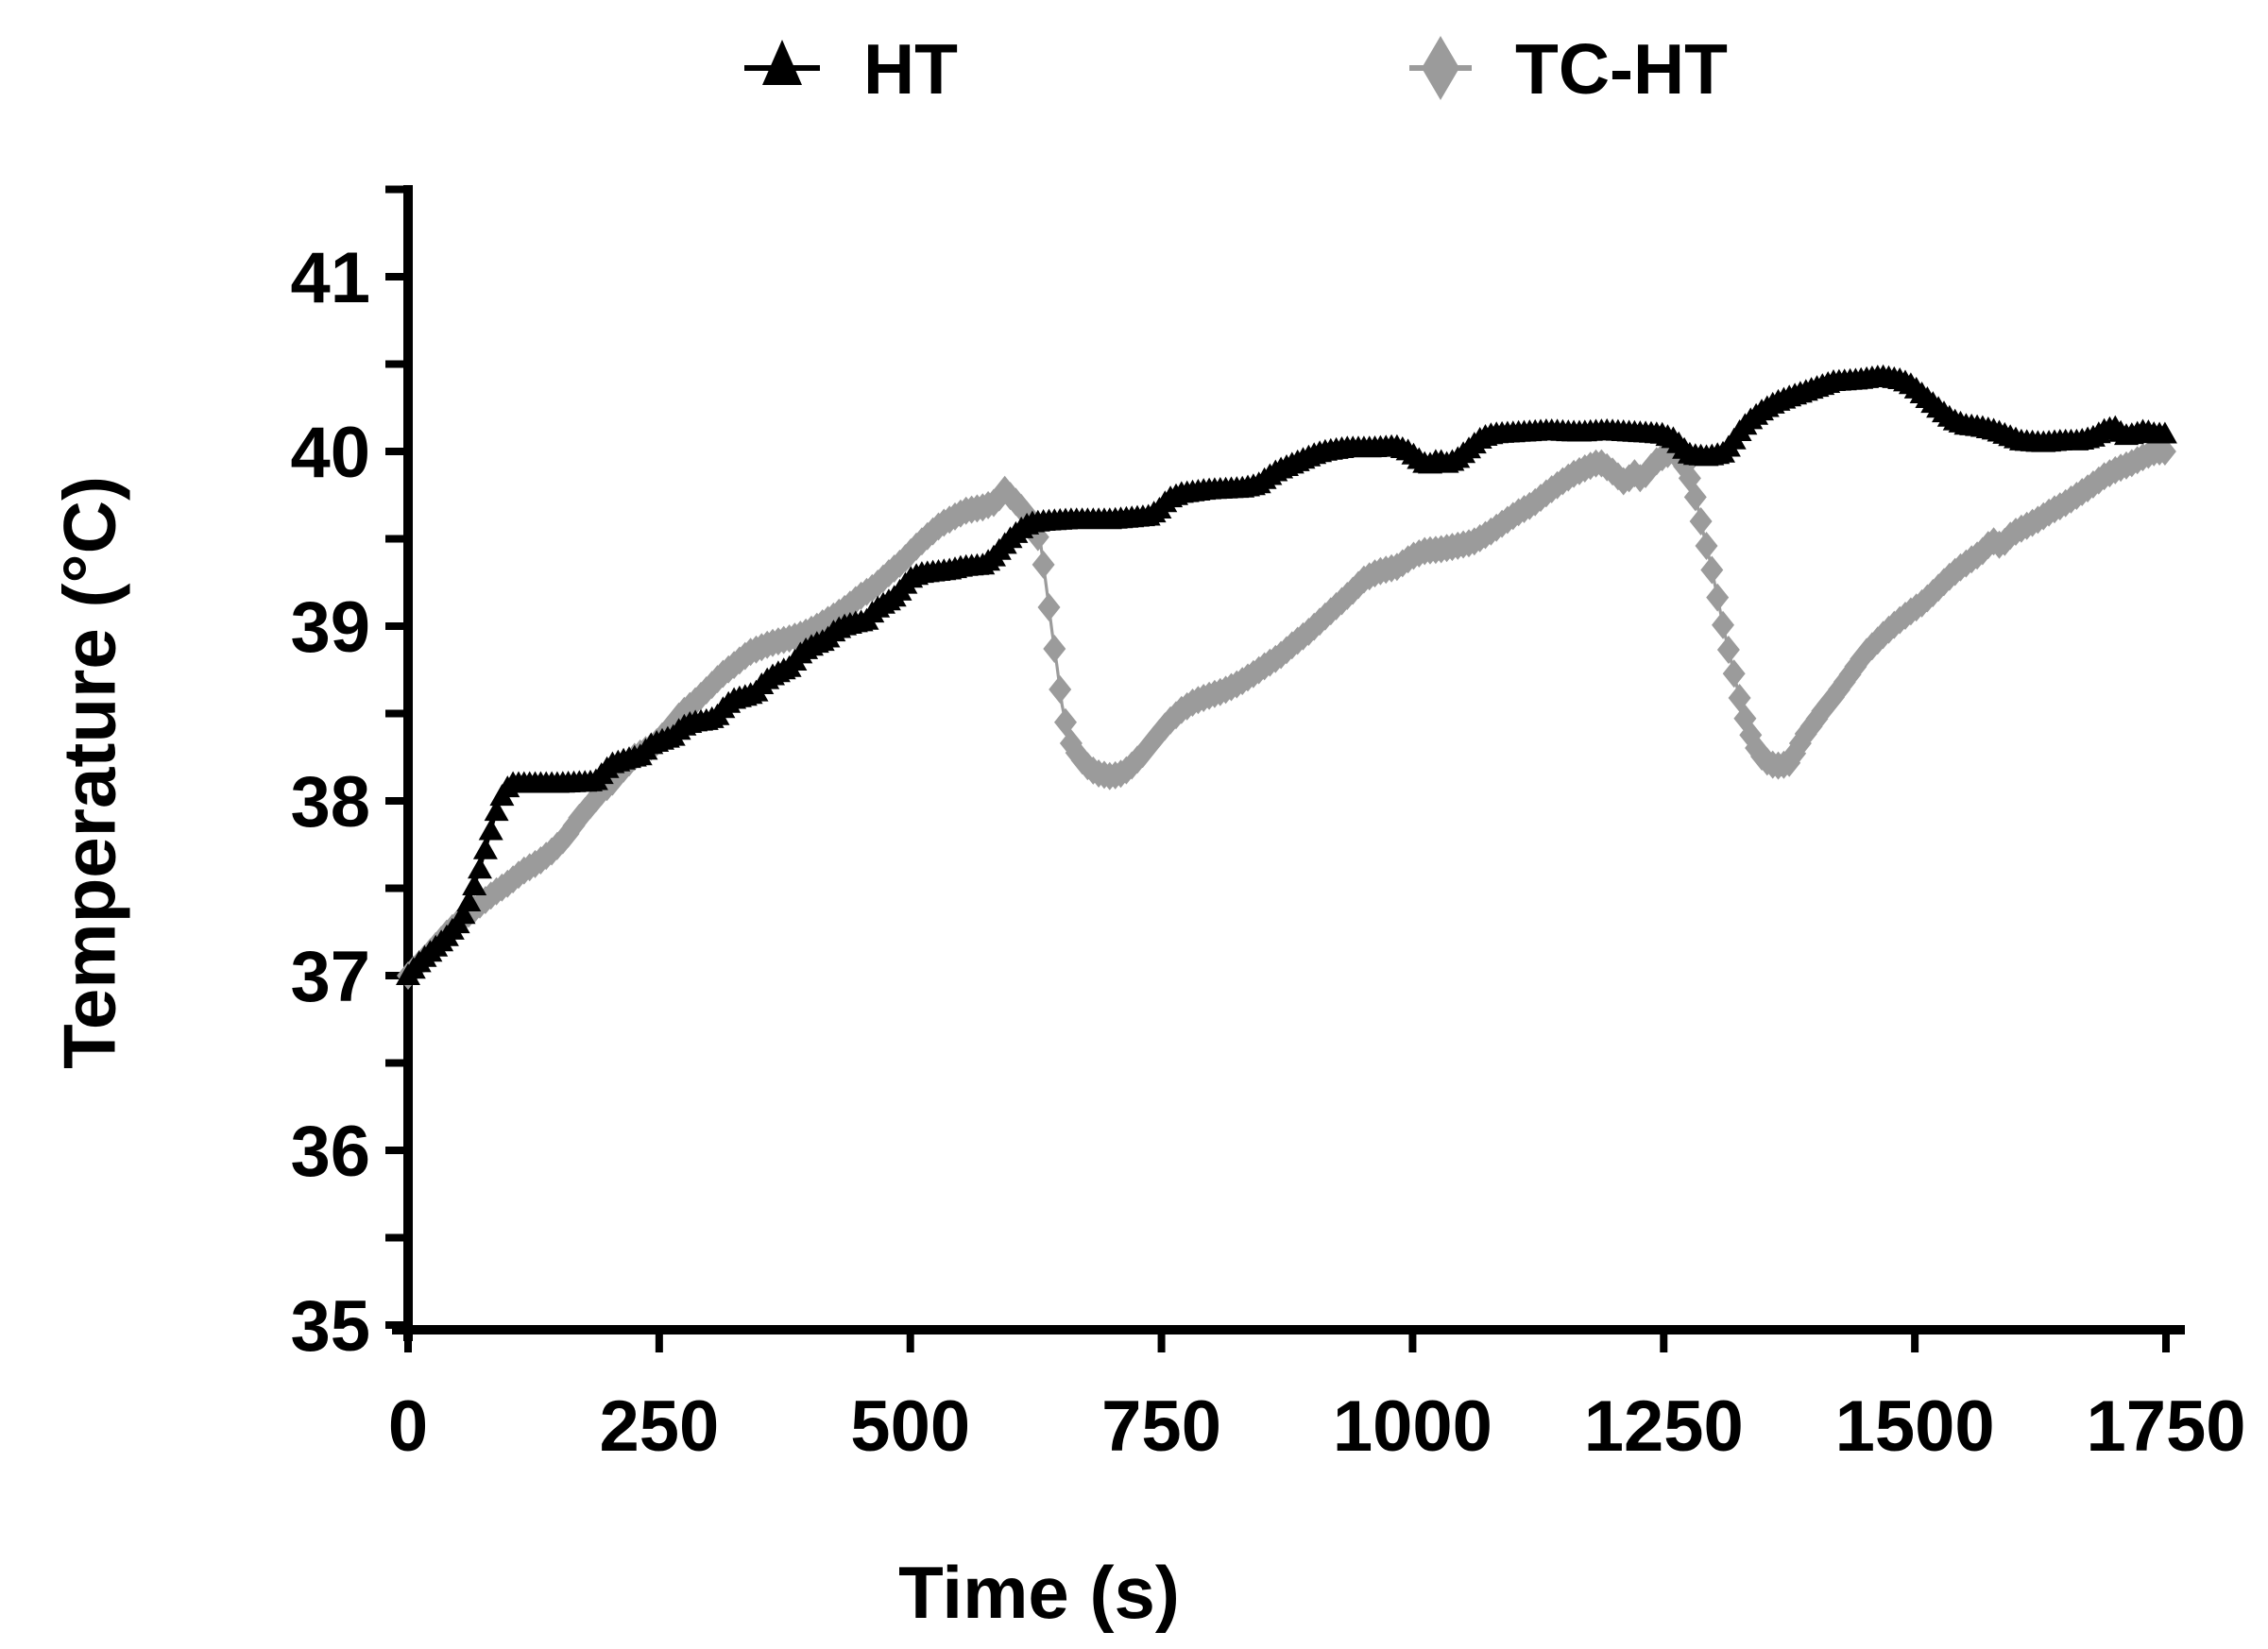  I want to click on y-tick-label: 35, so click(330, 1326).